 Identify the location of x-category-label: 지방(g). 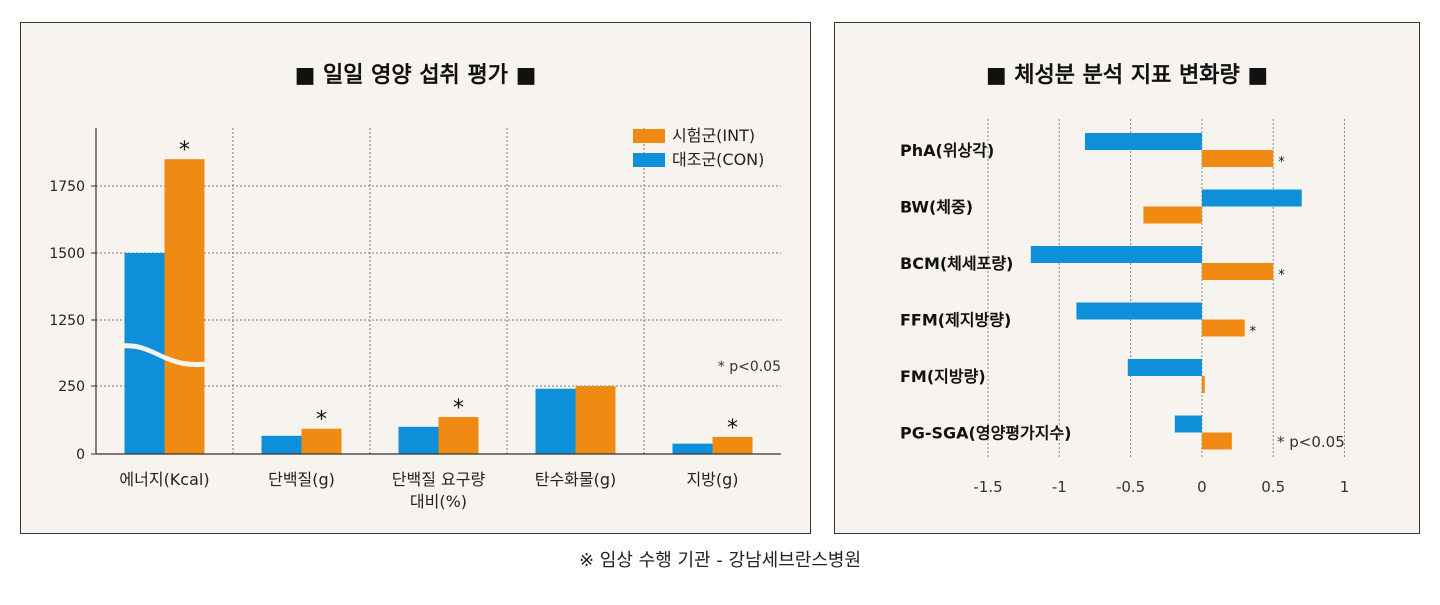
(712, 479).